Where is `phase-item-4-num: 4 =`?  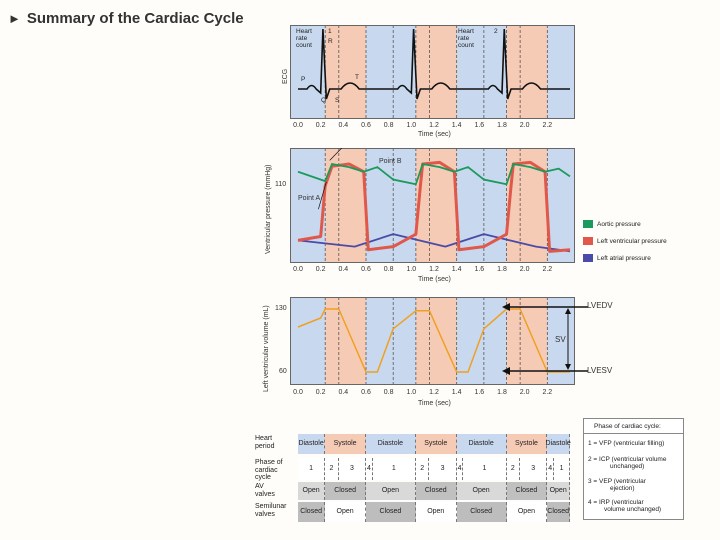 phase-item-4-num: 4 = is located at coordinates (593, 502).